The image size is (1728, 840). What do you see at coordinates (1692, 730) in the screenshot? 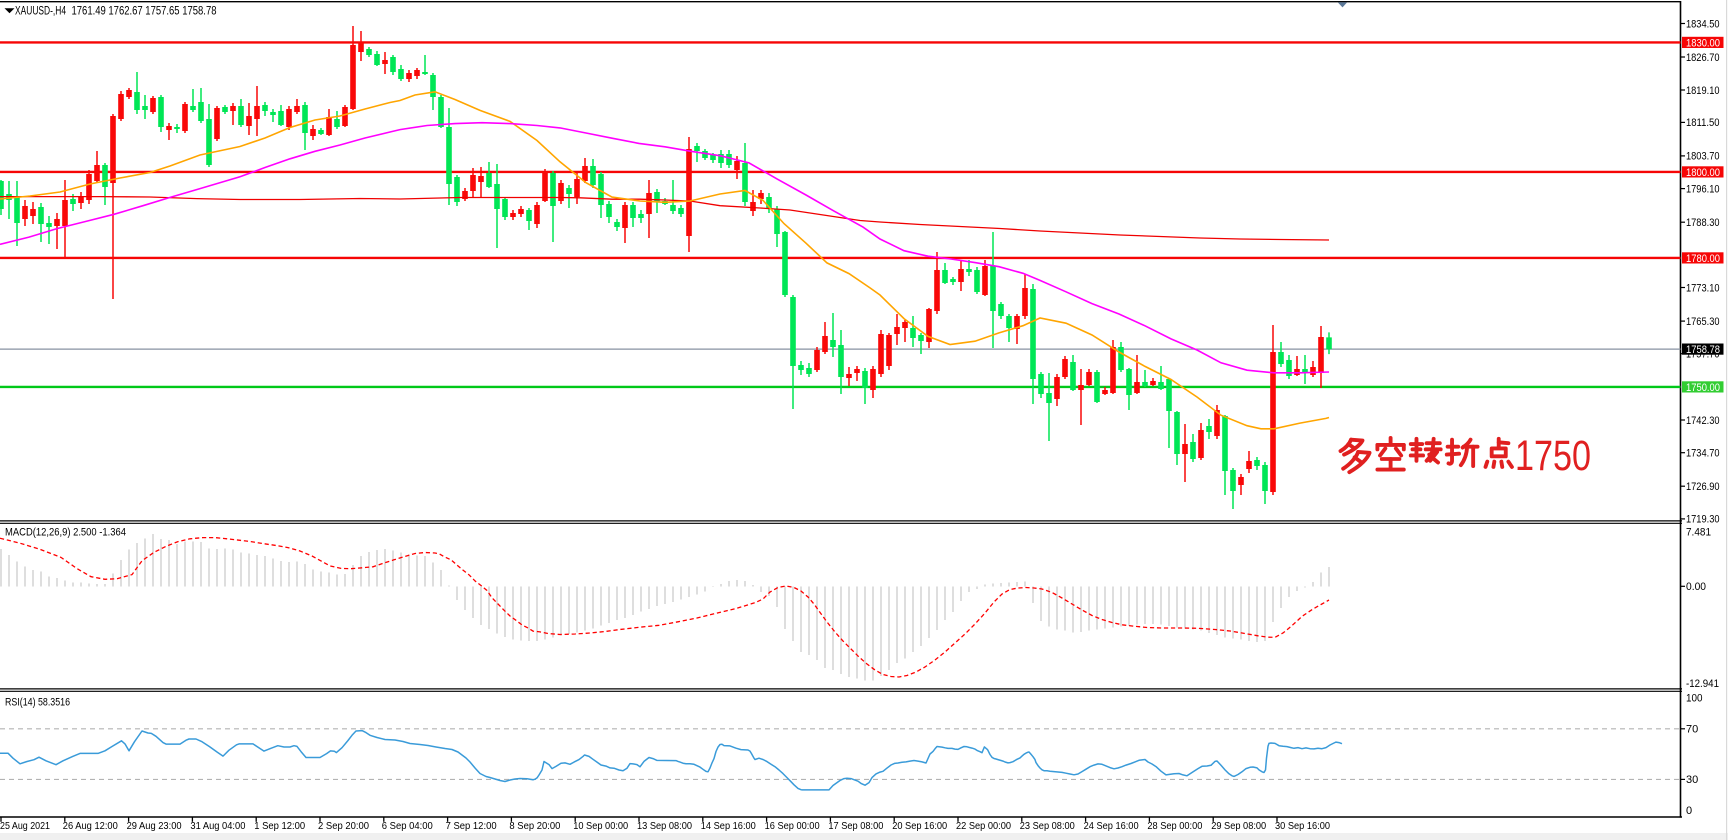
I see `svg-text: 70` at bounding box center [1692, 730].